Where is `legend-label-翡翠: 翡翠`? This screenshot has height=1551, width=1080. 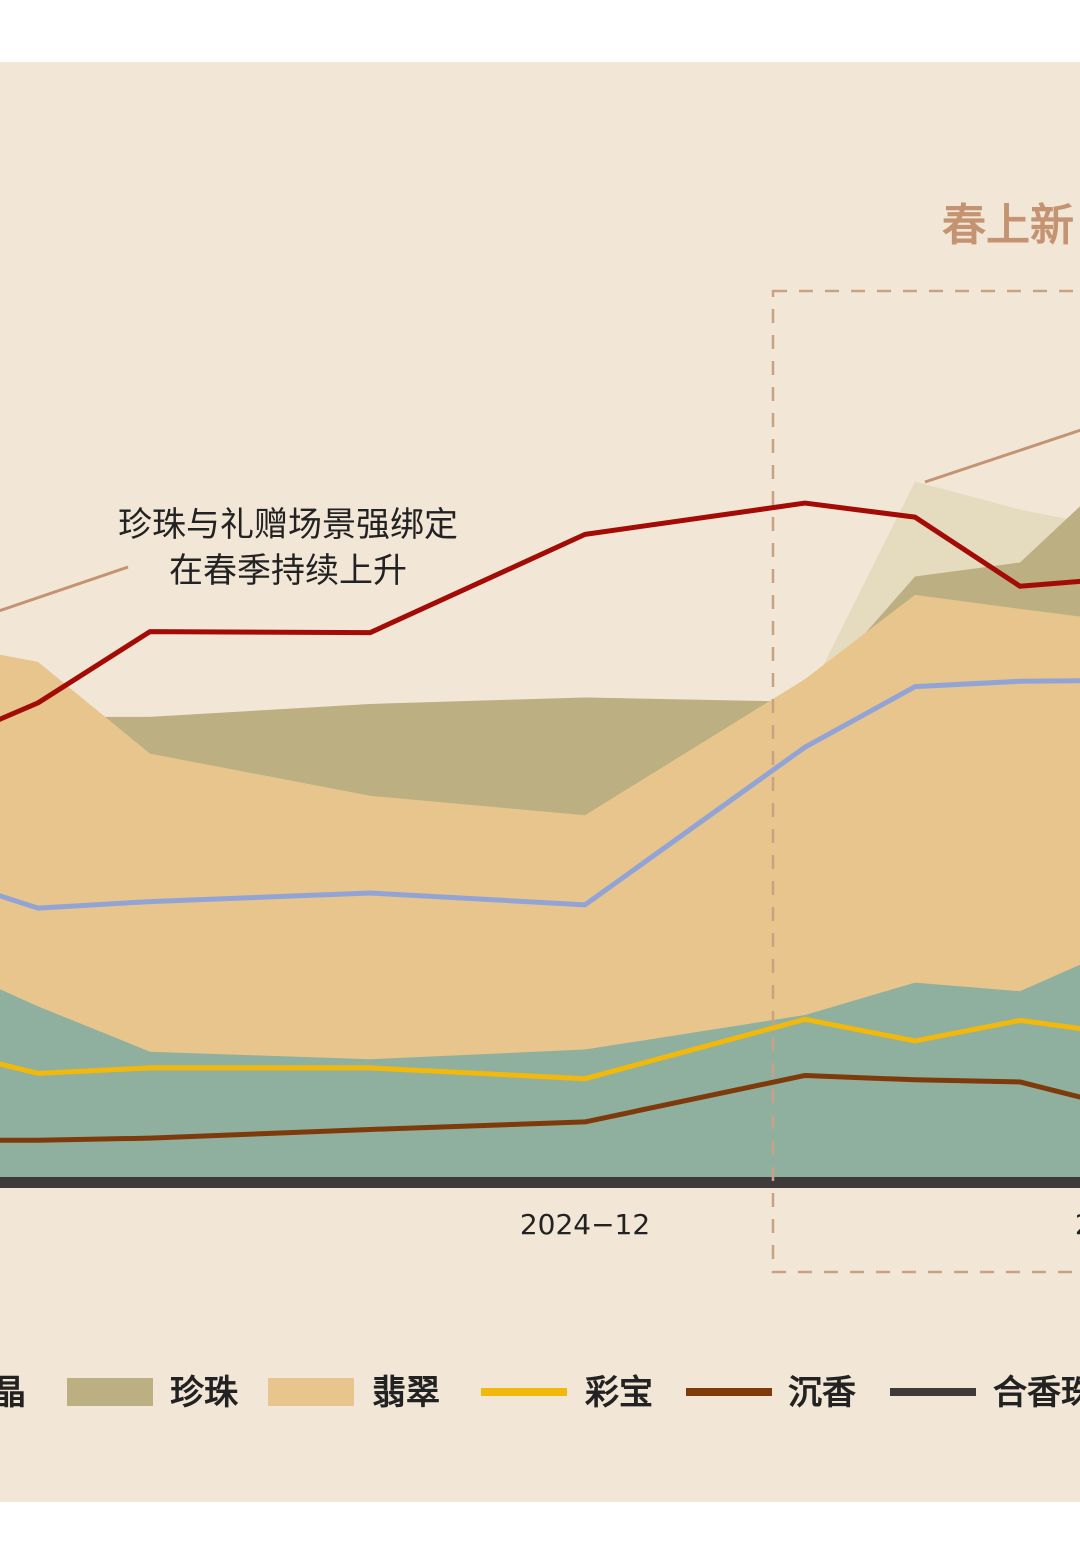 legend-label-翡翠: 翡翠 is located at coordinates (406, 1393).